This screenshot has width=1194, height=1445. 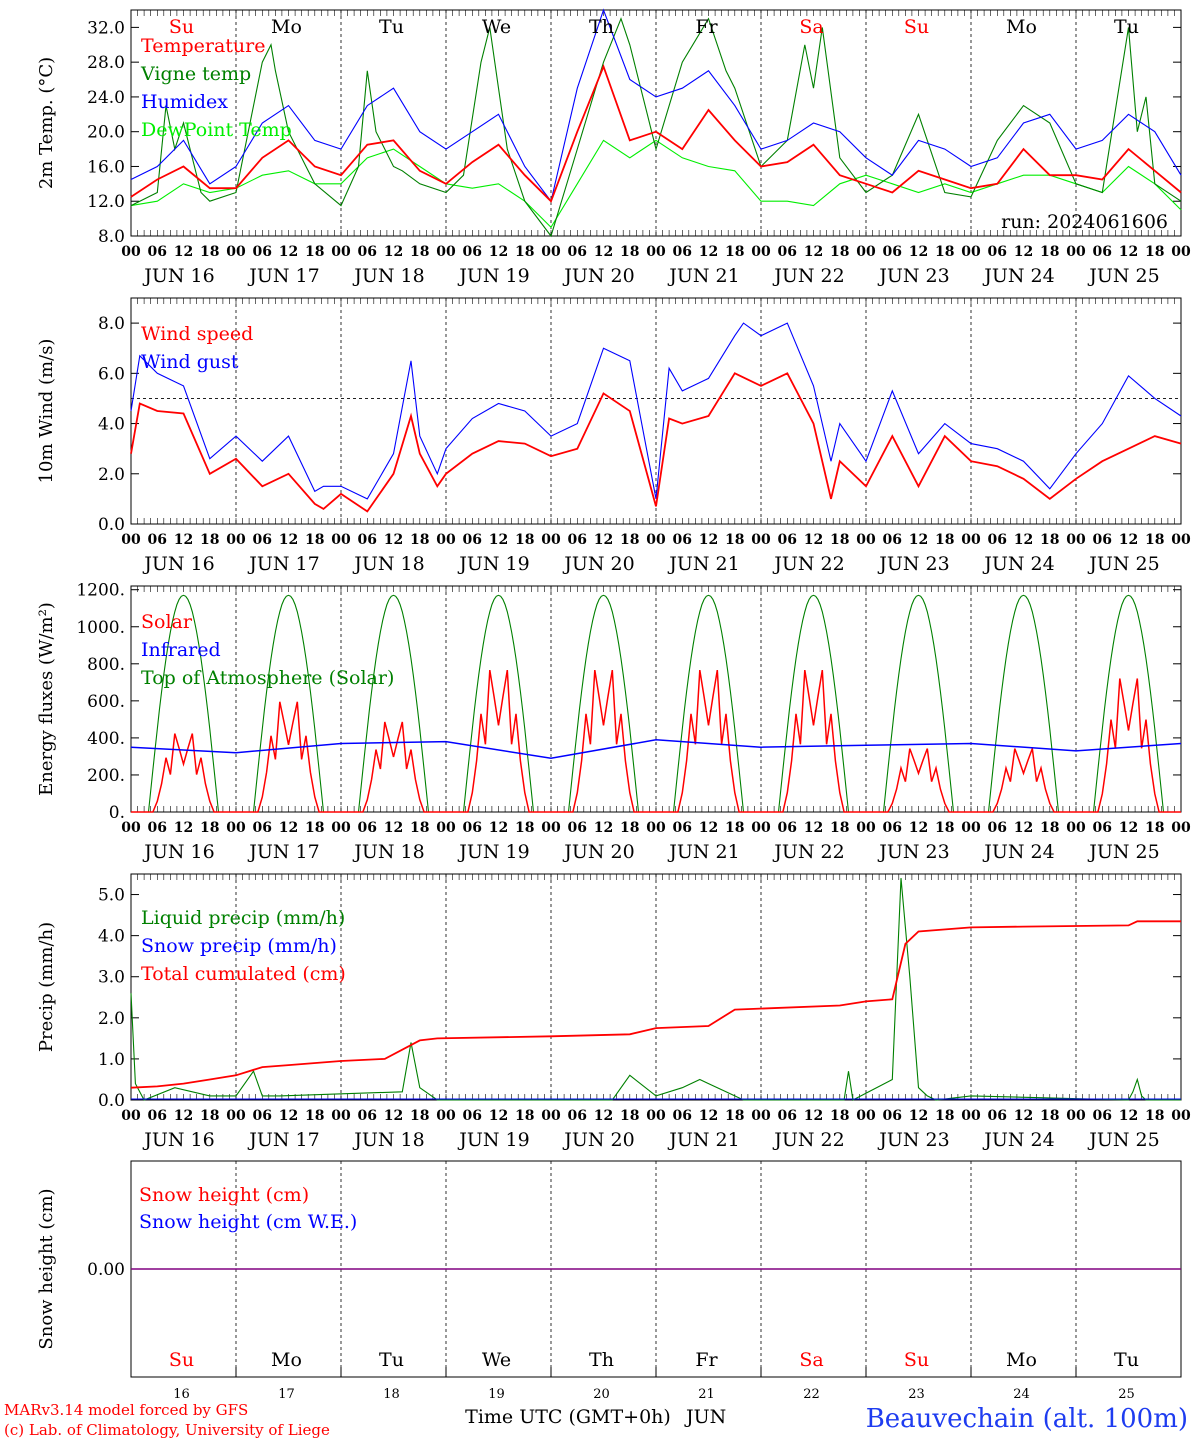 What do you see at coordinates (1021, 27) in the screenshot?
I see `weekday-label: Mo` at bounding box center [1021, 27].